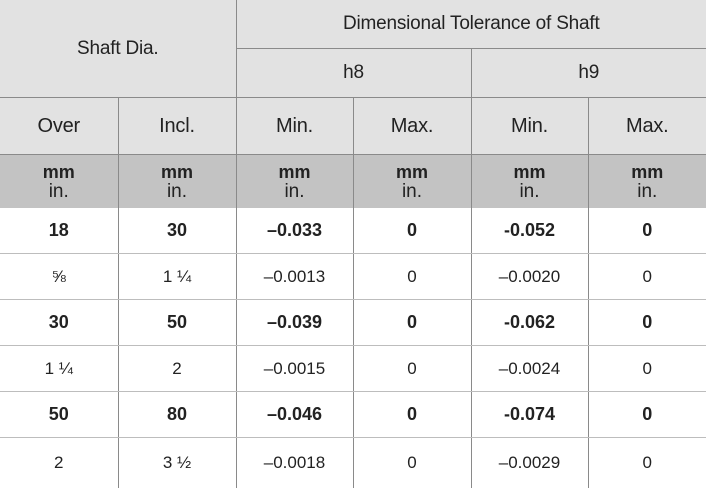 The width and height of the screenshot is (707, 495). Describe the element at coordinates (294, 231) in the screenshot. I see `h8-min-cell: –0.033` at that location.